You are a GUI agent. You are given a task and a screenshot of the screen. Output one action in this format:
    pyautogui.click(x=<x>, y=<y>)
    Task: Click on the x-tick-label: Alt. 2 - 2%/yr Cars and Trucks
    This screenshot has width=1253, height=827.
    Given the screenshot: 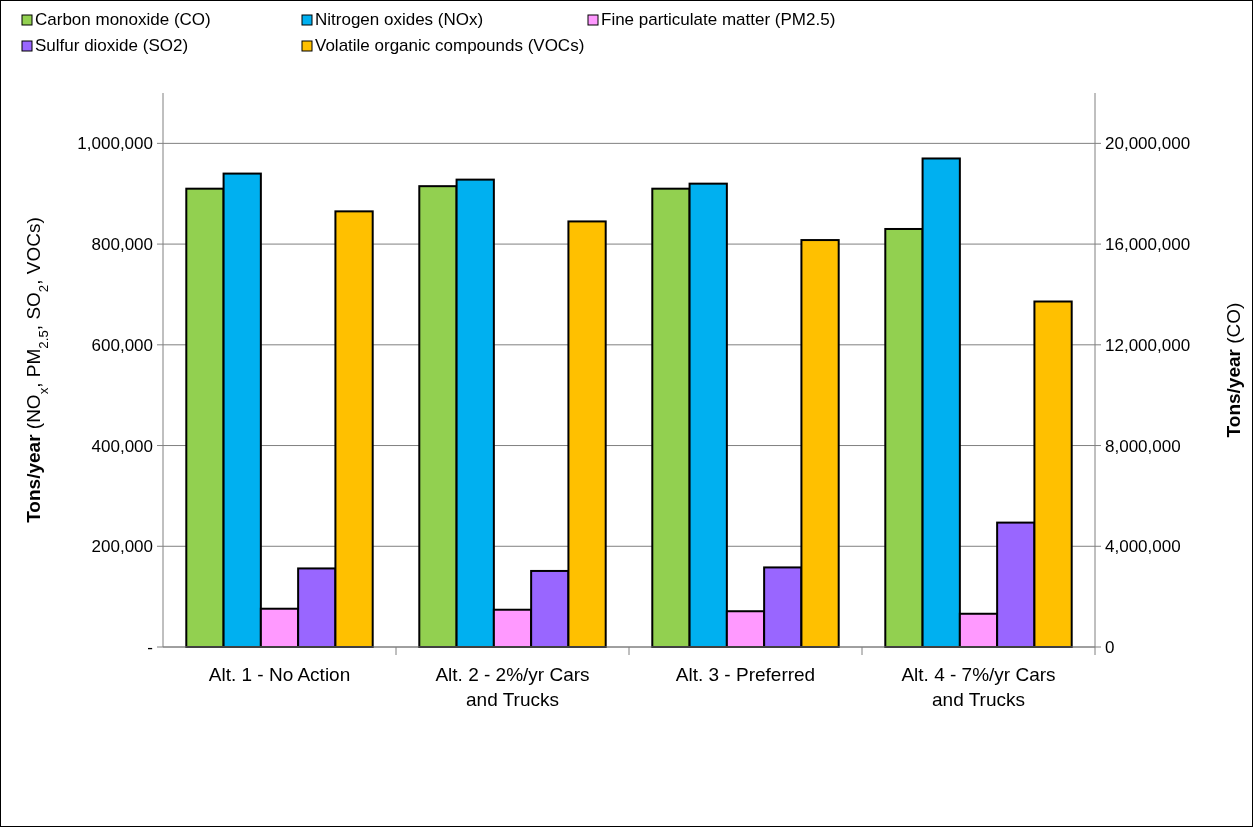 What is the action you would take?
    pyautogui.click(x=512, y=687)
    